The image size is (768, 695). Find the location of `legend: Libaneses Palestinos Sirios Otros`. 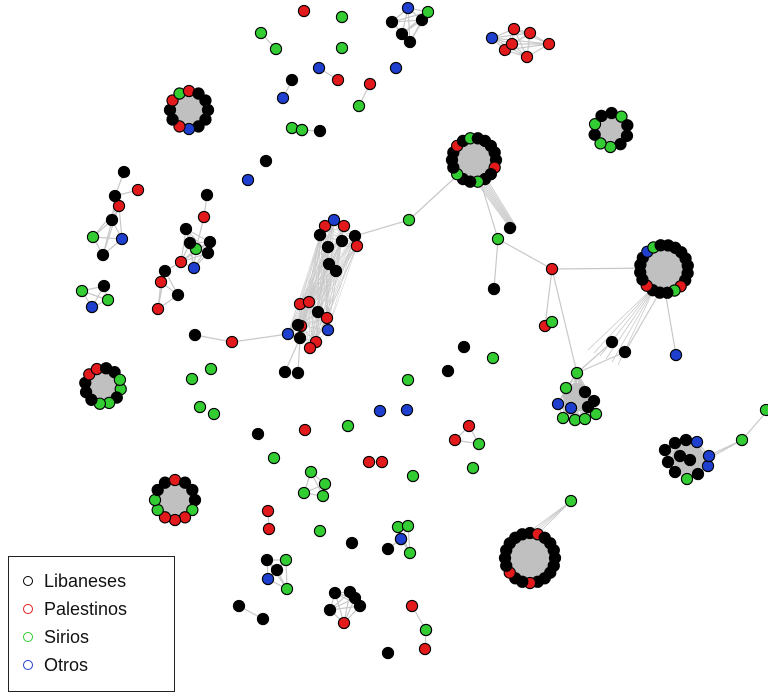

legend: Libaneses Palestinos Sirios Otros is located at coordinates (91, 624).